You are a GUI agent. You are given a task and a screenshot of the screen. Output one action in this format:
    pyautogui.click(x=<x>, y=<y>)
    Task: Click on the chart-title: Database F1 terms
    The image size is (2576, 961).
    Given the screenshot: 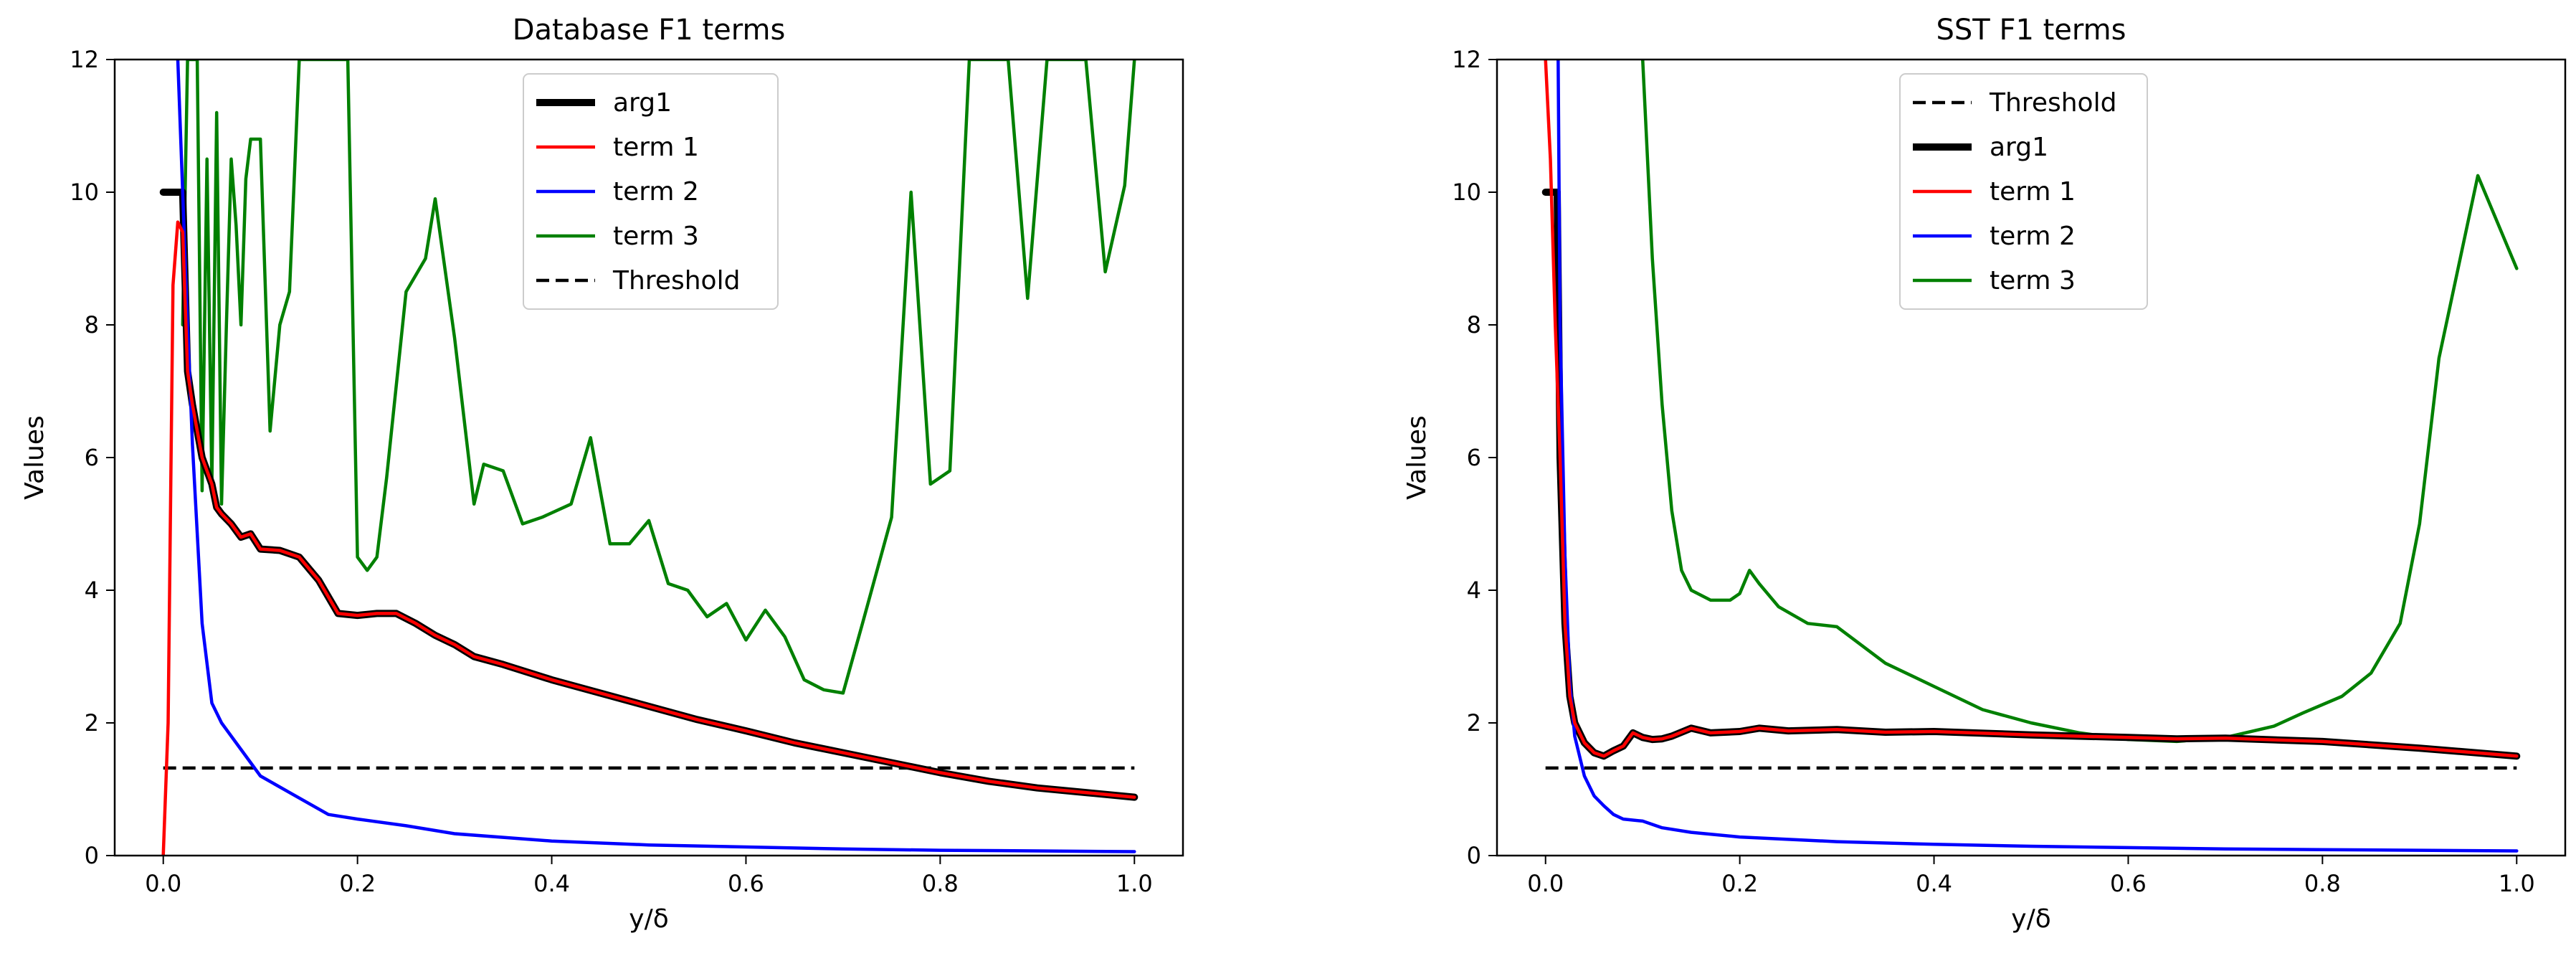 What is the action you would take?
    pyautogui.click(x=650, y=30)
    